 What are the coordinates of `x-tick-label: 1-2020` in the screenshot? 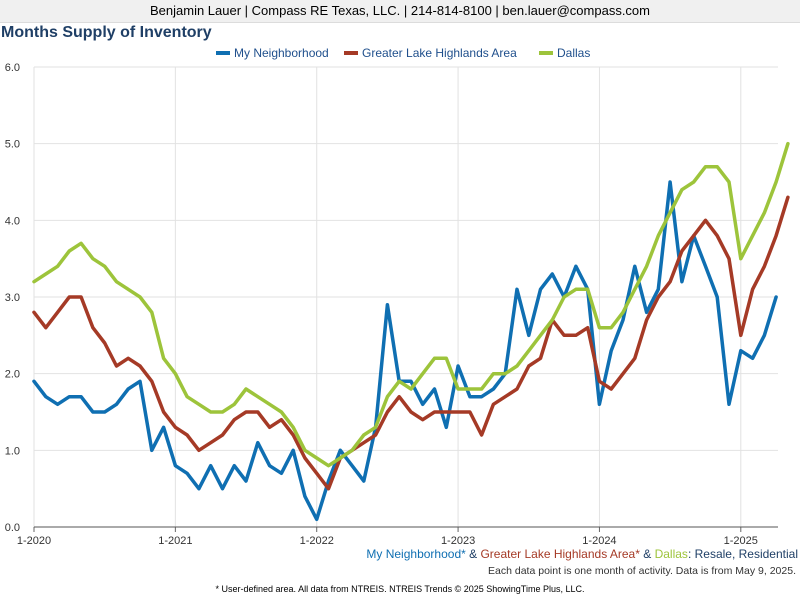 It's located at (34, 541).